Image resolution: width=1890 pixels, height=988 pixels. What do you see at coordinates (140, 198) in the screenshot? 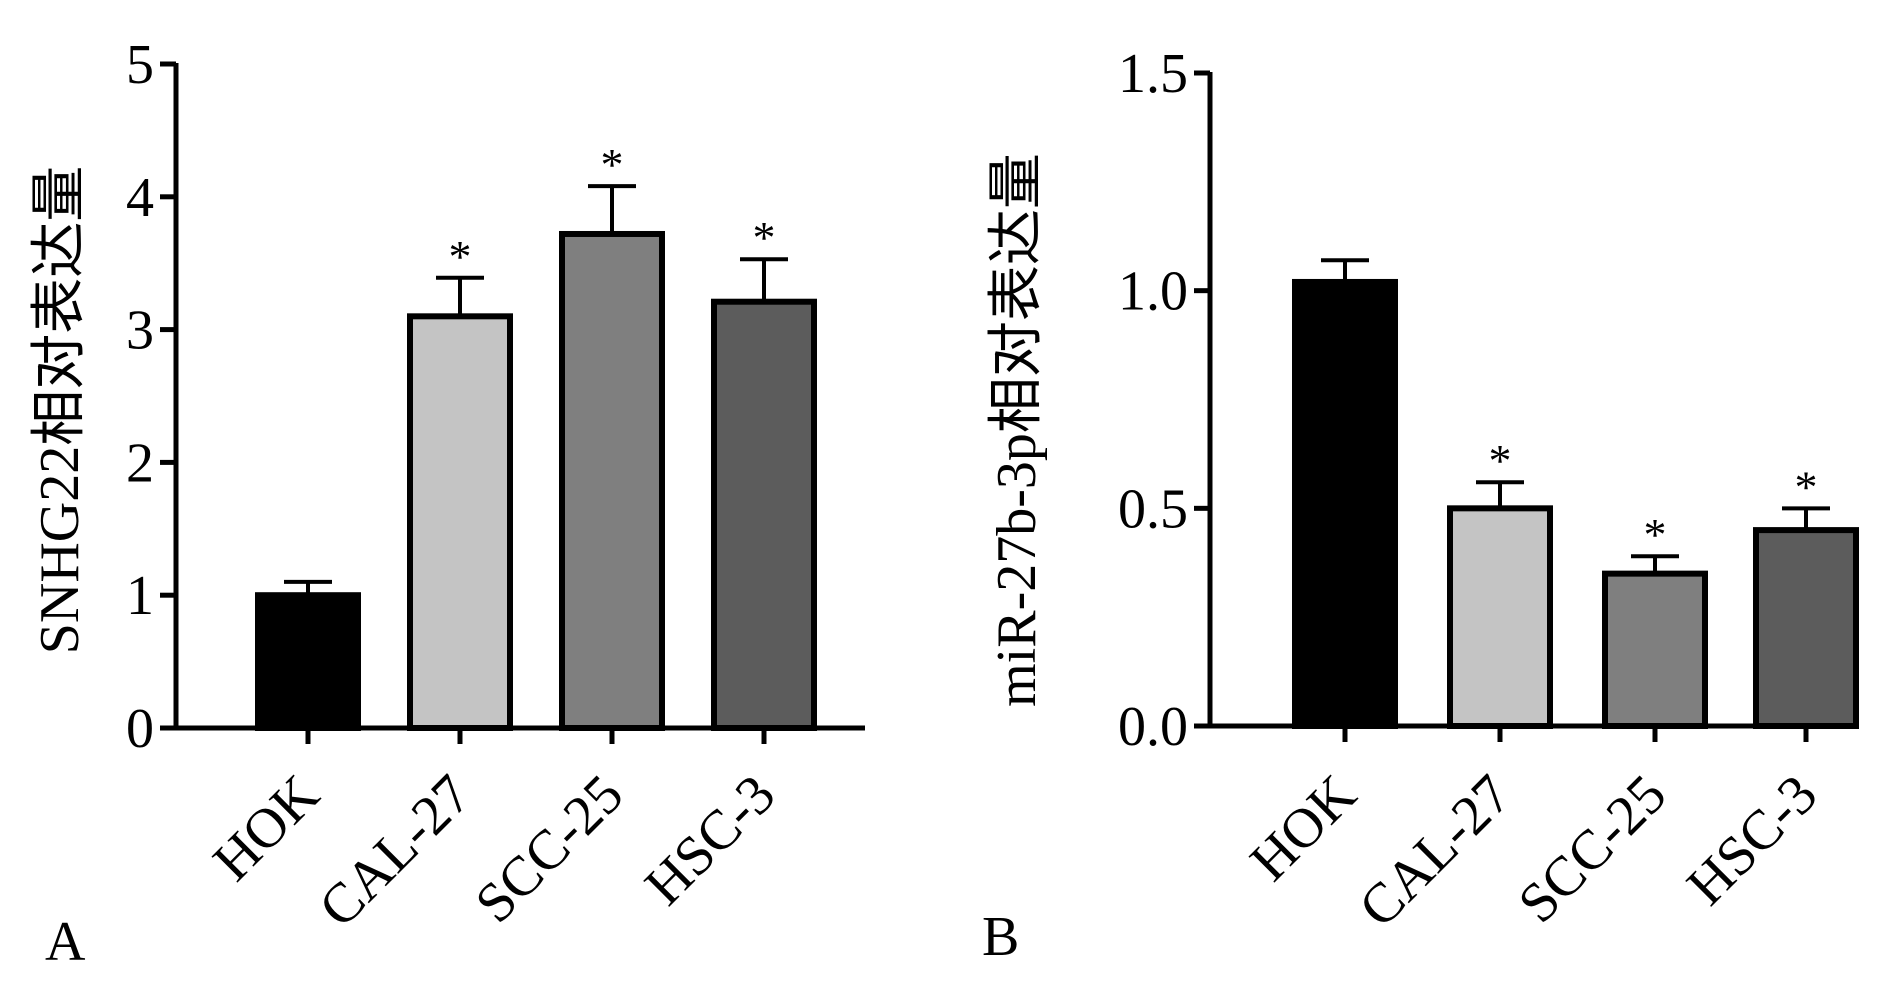
I see `y-tick-label-4: 4` at bounding box center [140, 198].